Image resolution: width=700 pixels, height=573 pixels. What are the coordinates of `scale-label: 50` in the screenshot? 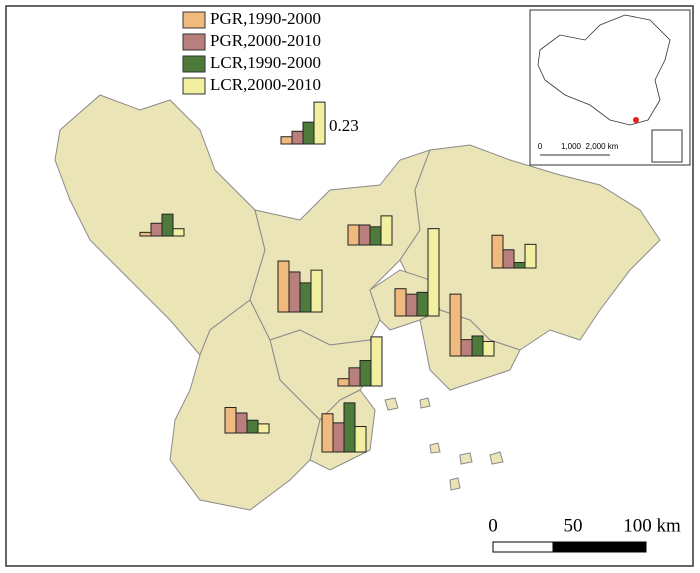 It's located at (573, 525).